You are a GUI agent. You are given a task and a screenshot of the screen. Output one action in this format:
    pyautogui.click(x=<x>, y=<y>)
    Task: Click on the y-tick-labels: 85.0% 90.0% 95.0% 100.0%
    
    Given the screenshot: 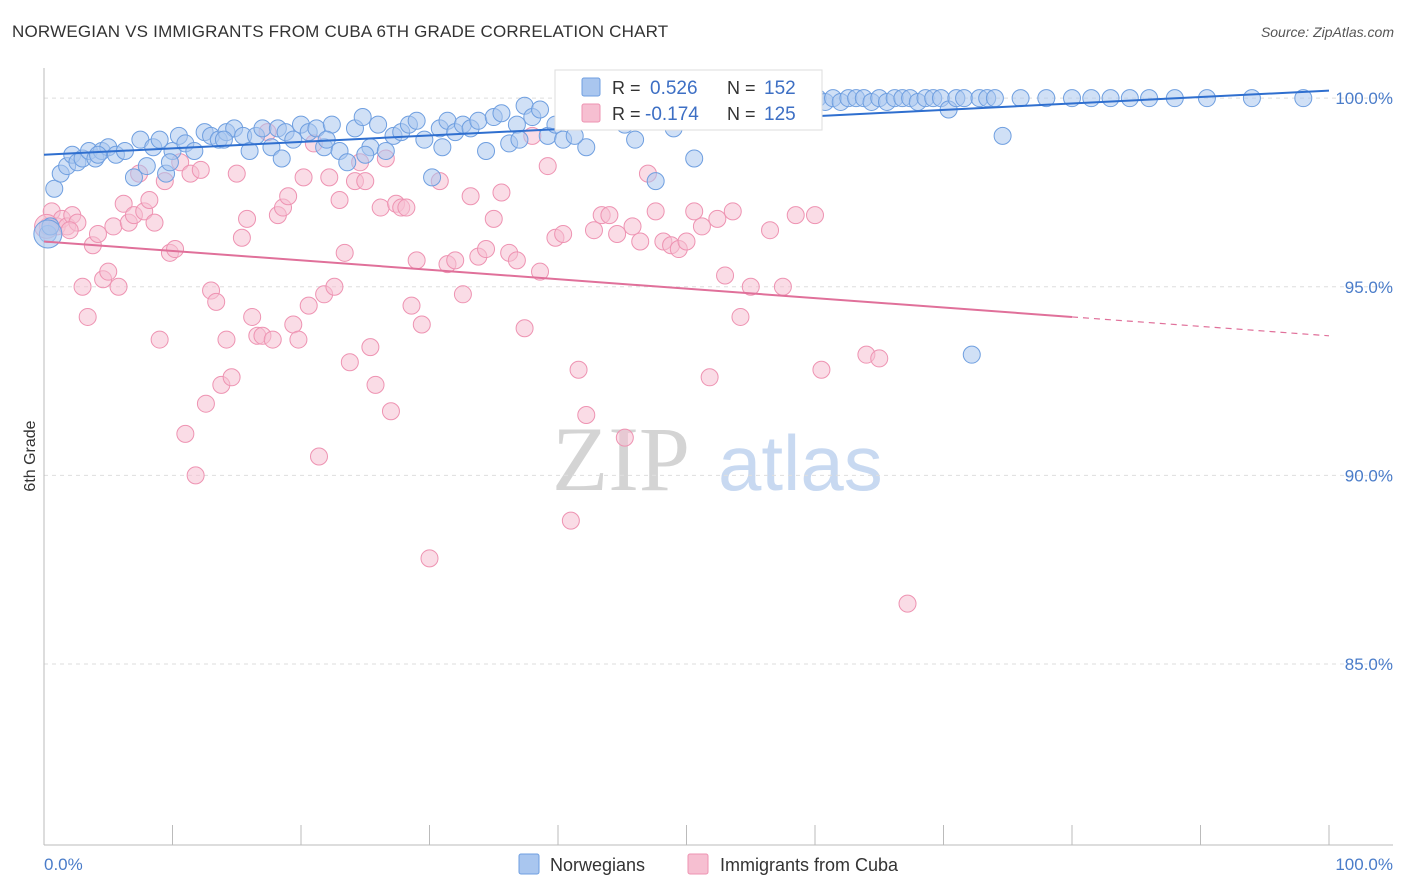 What is the action you would take?
    pyautogui.click(x=1364, y=381)
    